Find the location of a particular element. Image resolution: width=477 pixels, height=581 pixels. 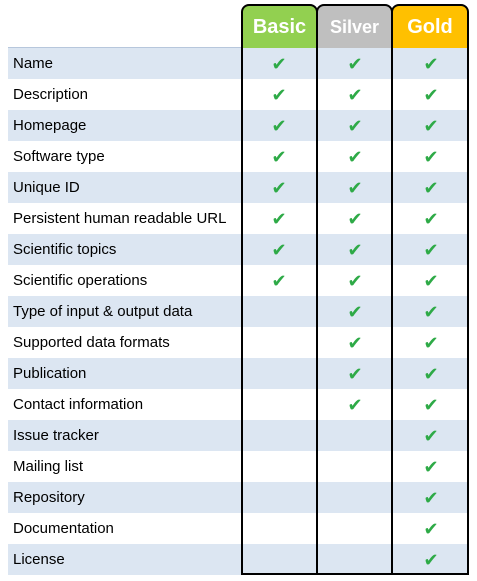

table-row: Repository ✔ is located at coordinates (238, 497).